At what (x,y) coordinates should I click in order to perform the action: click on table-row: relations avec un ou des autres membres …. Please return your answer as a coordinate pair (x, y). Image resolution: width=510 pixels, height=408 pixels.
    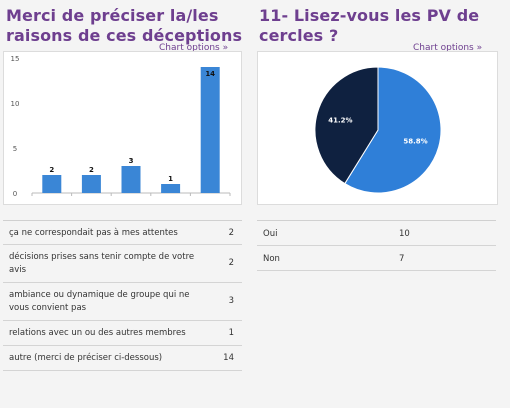
    Looking at the image, I should click on (122, 333).